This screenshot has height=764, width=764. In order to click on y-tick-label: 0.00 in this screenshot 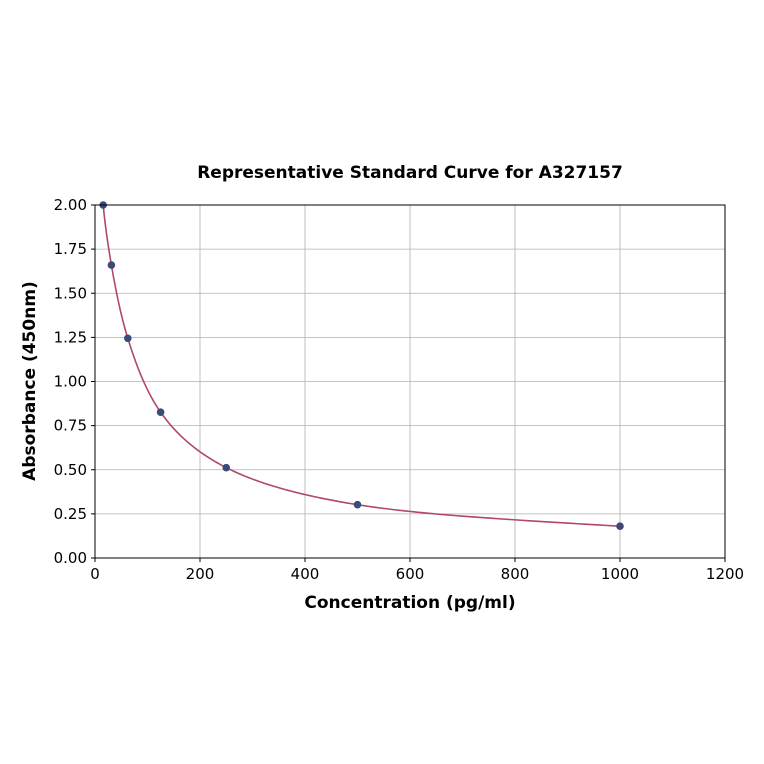, I will do `click(70, 558)`.